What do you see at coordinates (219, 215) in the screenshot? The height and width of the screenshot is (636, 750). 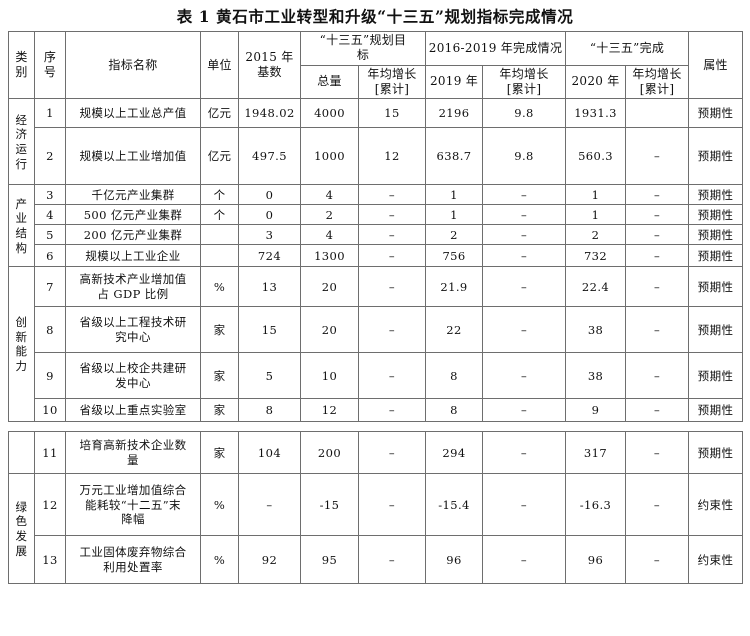 I see `row-unit: 个` at bounding box center [219, 215].